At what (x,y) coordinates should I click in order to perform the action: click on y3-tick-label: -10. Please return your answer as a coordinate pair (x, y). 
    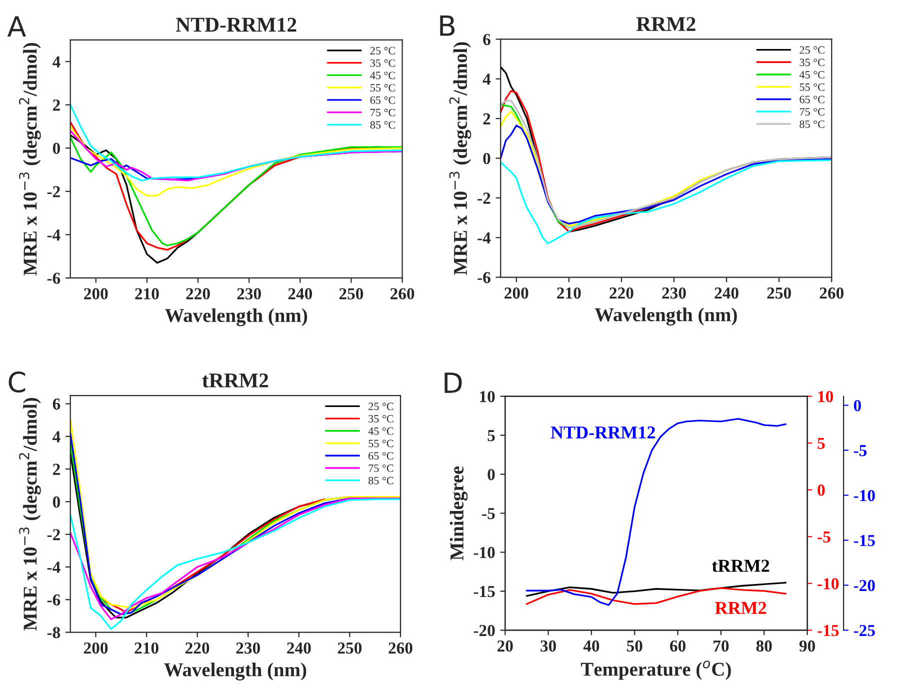
    Looking at the image, I should click on (864, 496).